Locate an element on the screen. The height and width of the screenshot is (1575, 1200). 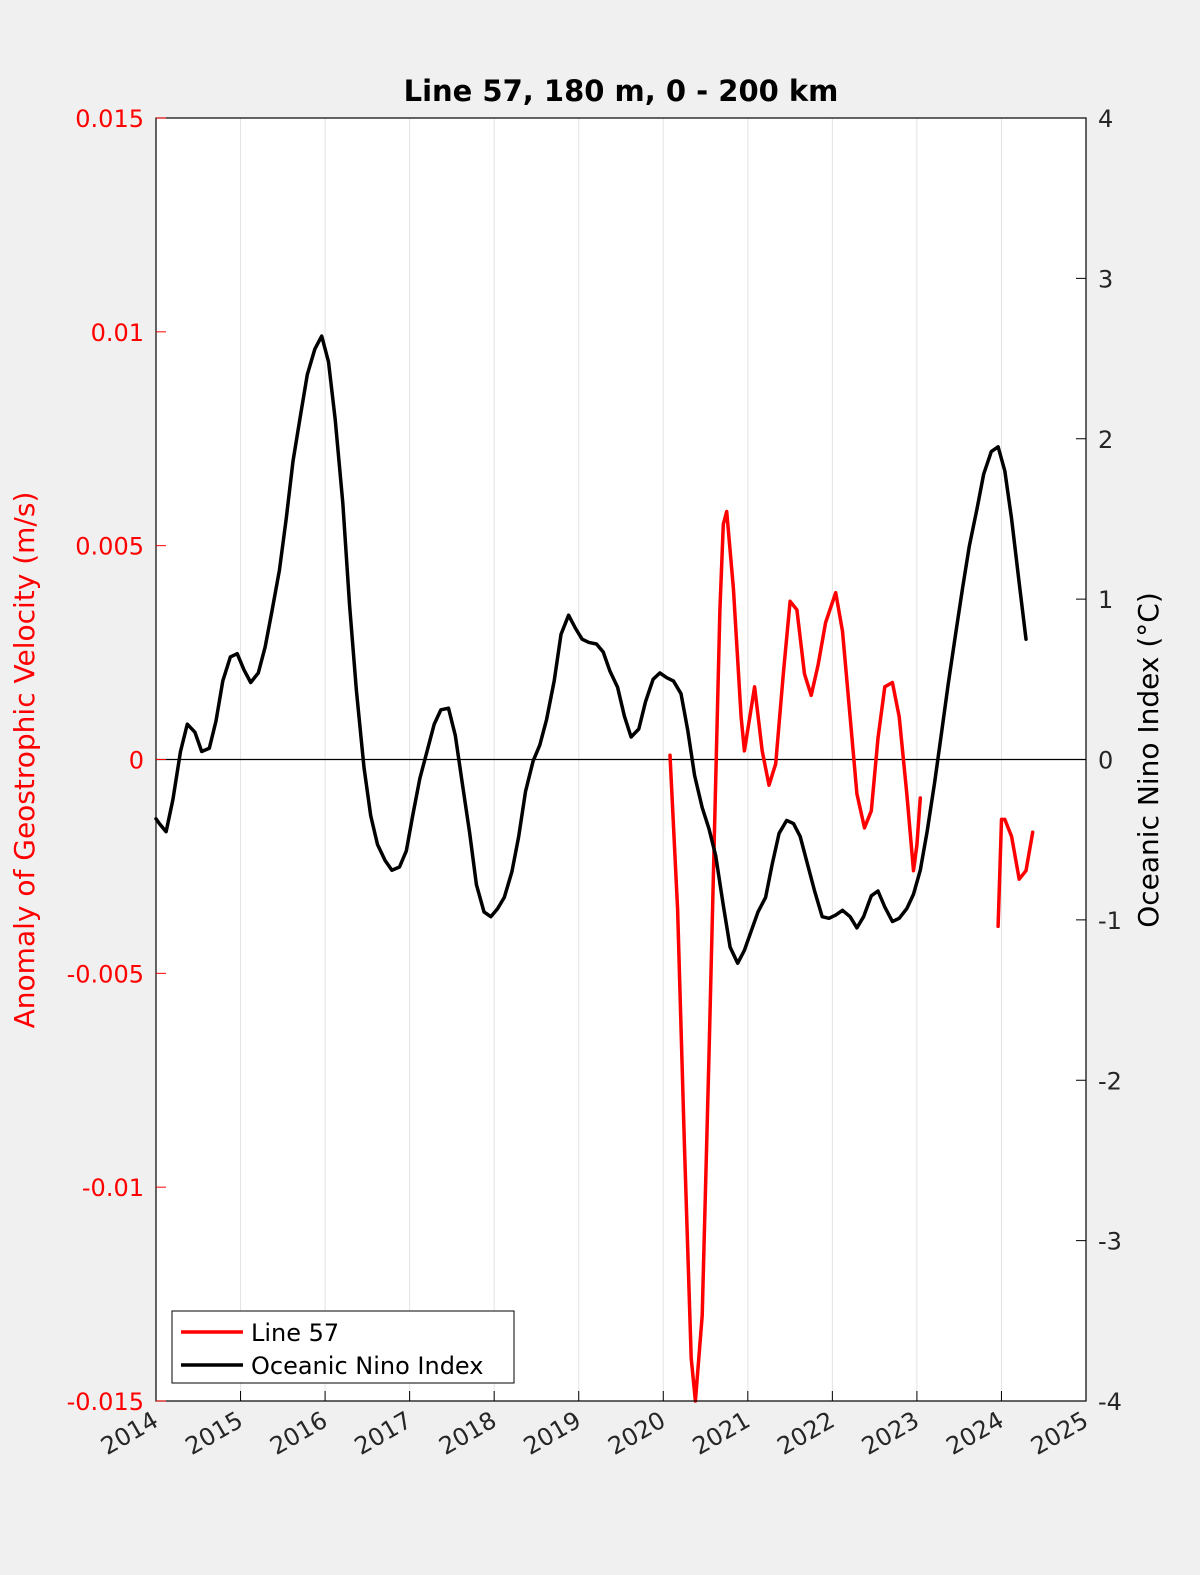
y-axis-right-label: Oceanic Nino Index (°C) is located at coordinates (1148, 760).